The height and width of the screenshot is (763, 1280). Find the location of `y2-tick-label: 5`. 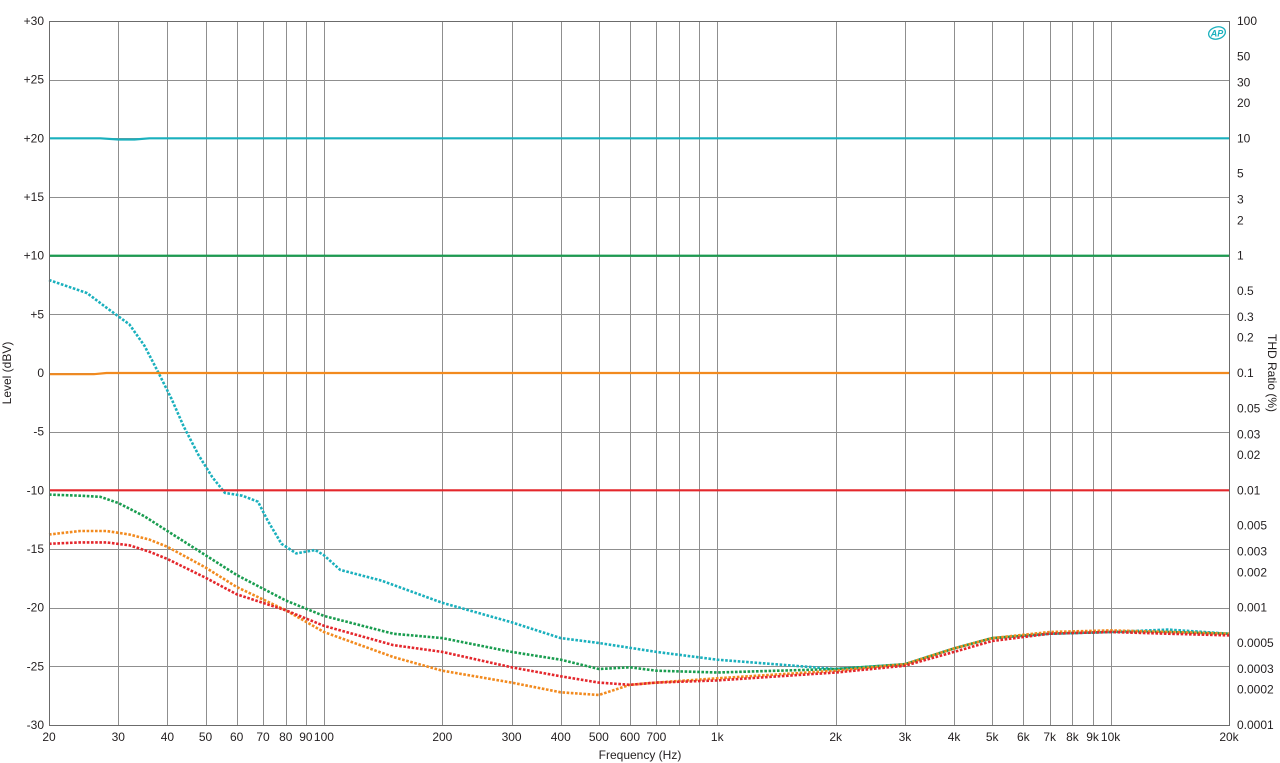

y2-tick-label: 5 is located at coordinates (1240, 174).